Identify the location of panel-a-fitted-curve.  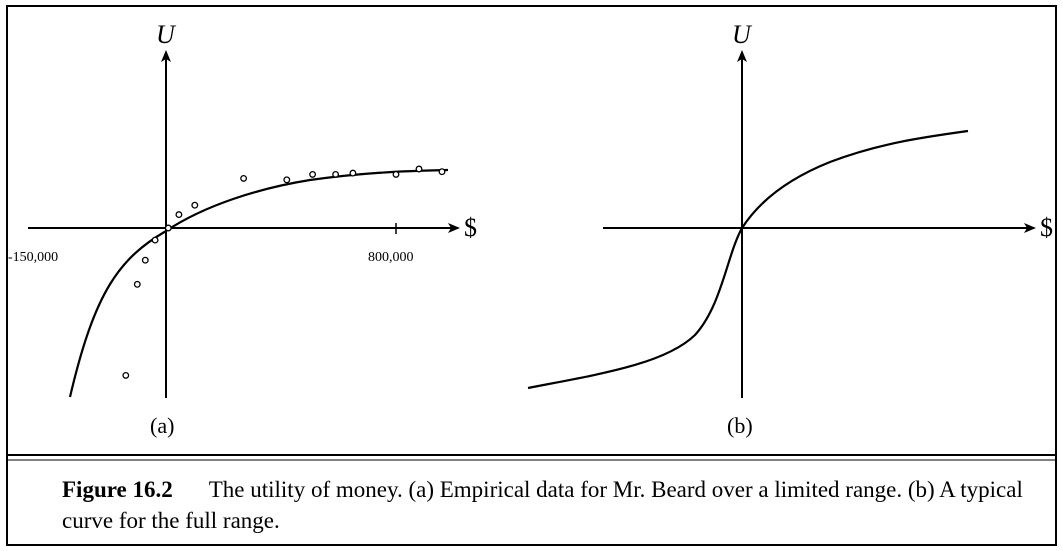
(258, 283).